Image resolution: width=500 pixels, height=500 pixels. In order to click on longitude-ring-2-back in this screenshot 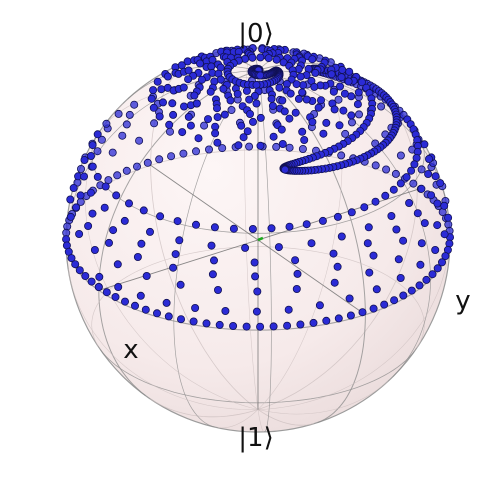, I will do `click(254, 239)`.